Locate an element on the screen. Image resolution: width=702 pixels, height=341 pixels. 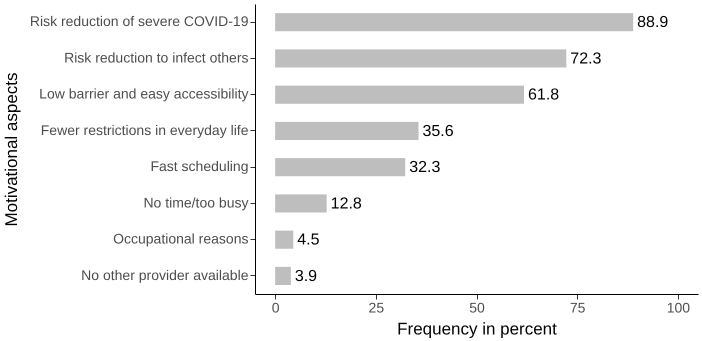
y-tick-label: Fast scheduling is located at coordinates (199, 166).